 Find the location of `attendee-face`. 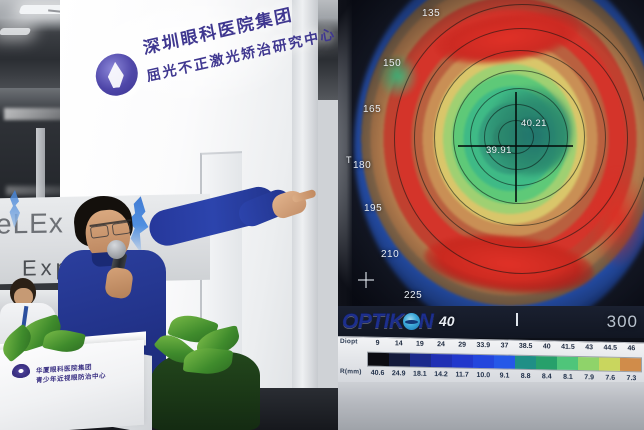

attendee-face is located at coordinates (23, 297).